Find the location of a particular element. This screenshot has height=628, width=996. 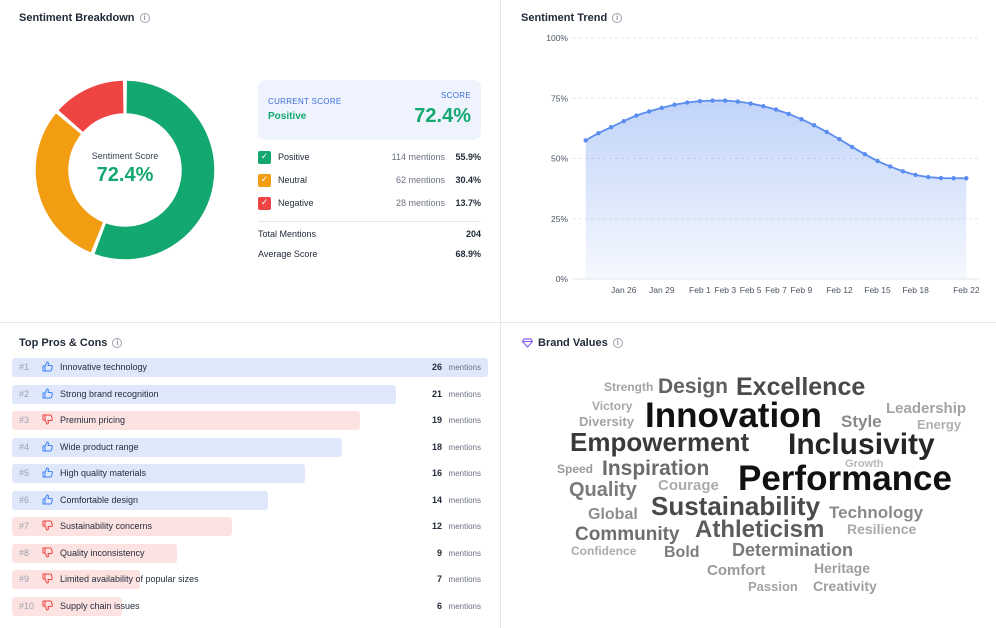

brand-word-inclusivity: Inclusivity is located at coordinates (861, 444).